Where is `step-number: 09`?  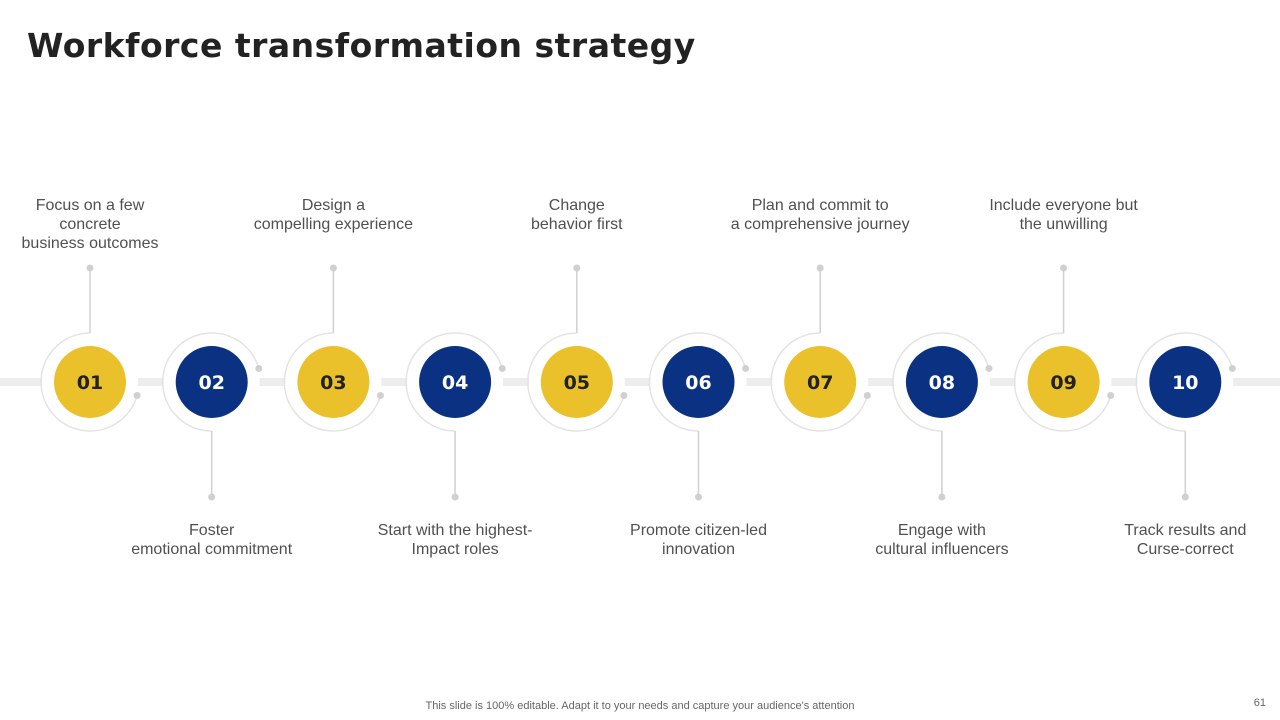 step-number: 09 is located at coordinates (1063, 383).